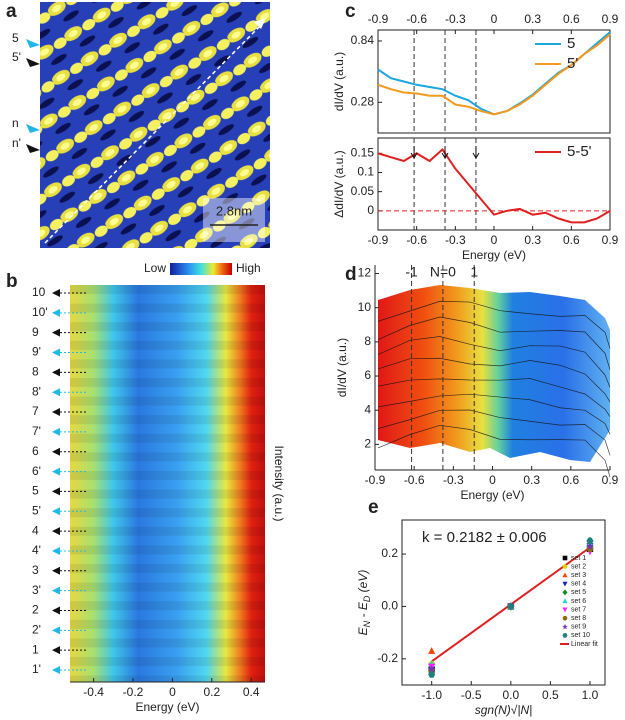 The width and height of the screenshot is (625, 720). Describe the element at coordinates (363, 101) in the screenshot. I see `y-tick-label: 0.28` at that location.